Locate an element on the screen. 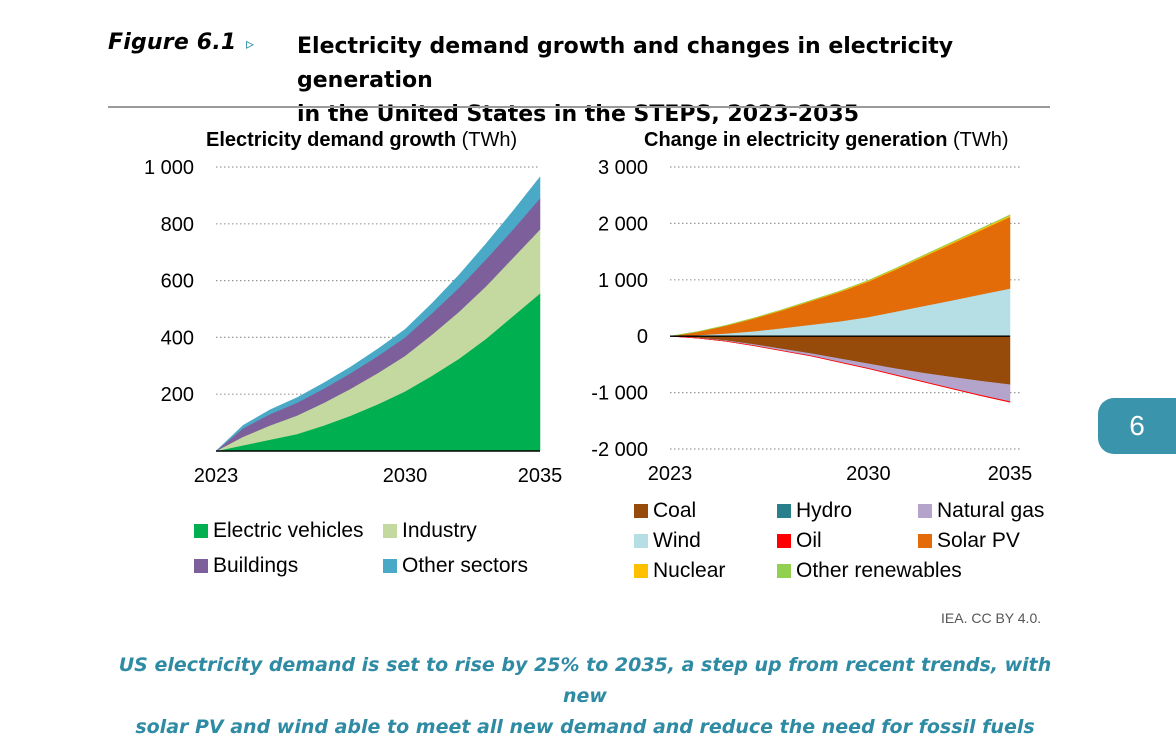 This screenshot has height=743, width=1176. legend-item-industry: Industry is located at coordinates (430, 531).